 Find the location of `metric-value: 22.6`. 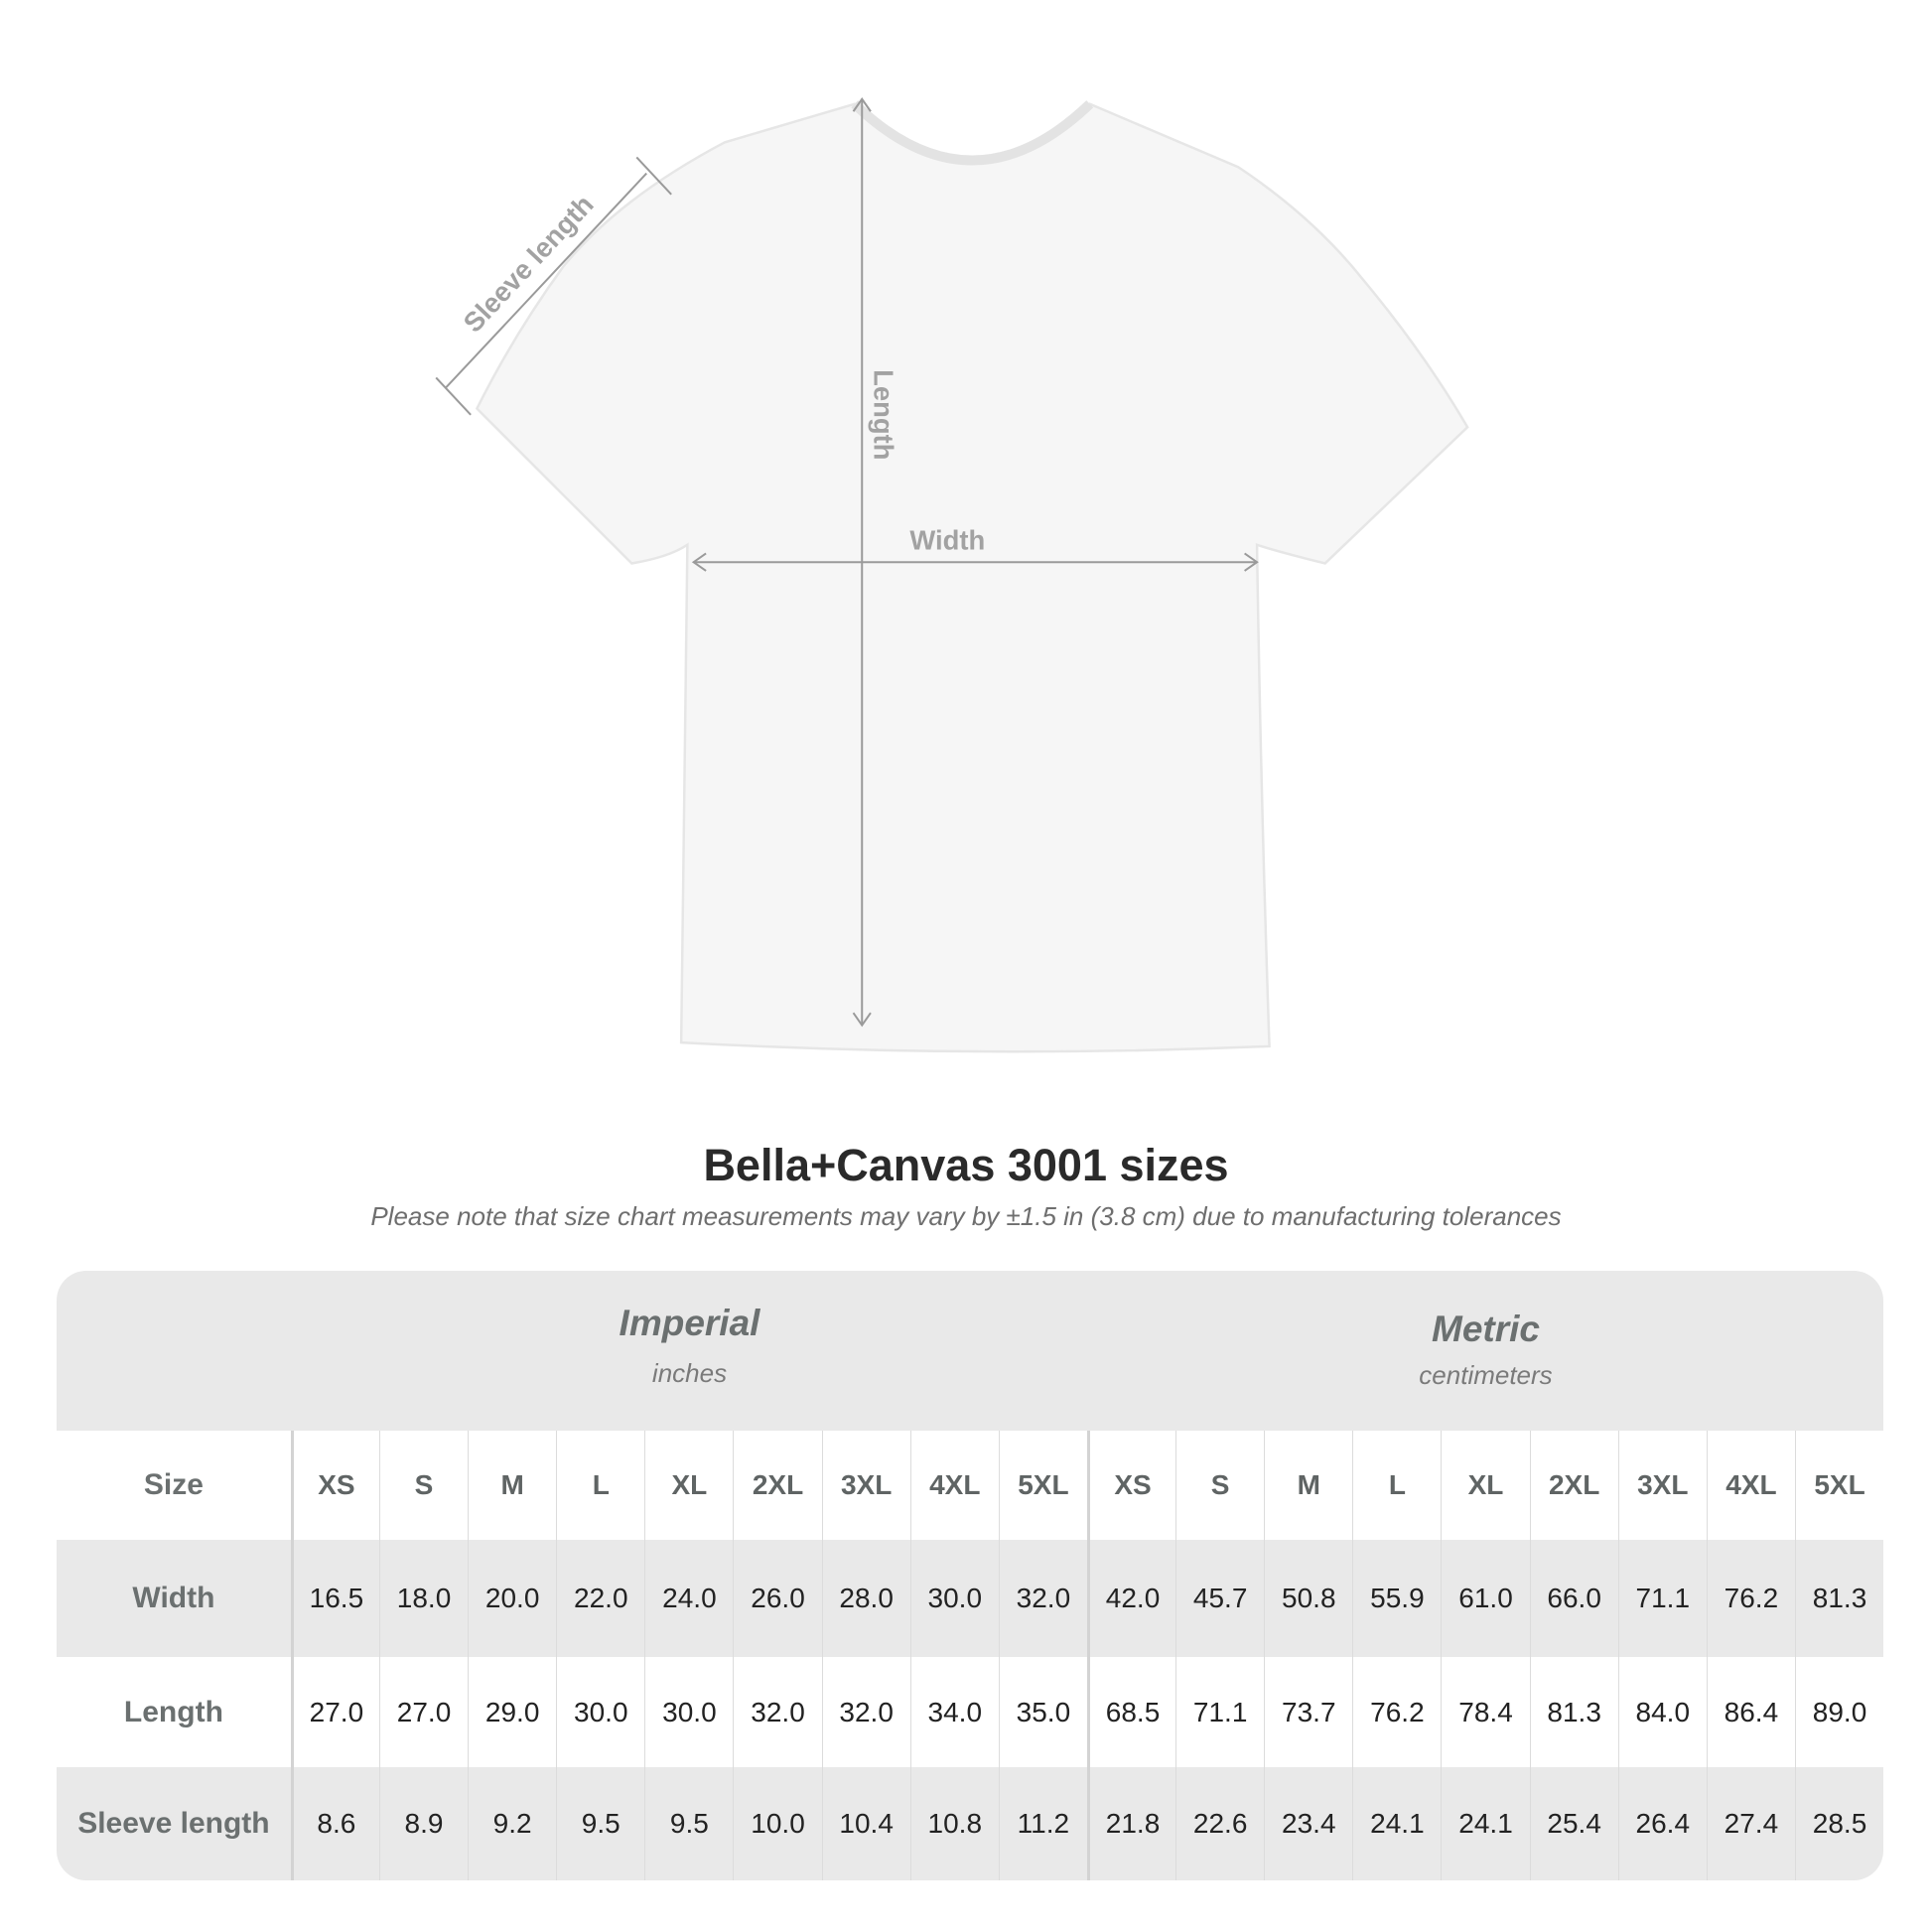

metric-value: 22.6 is located at coordinates (1220, 1823).